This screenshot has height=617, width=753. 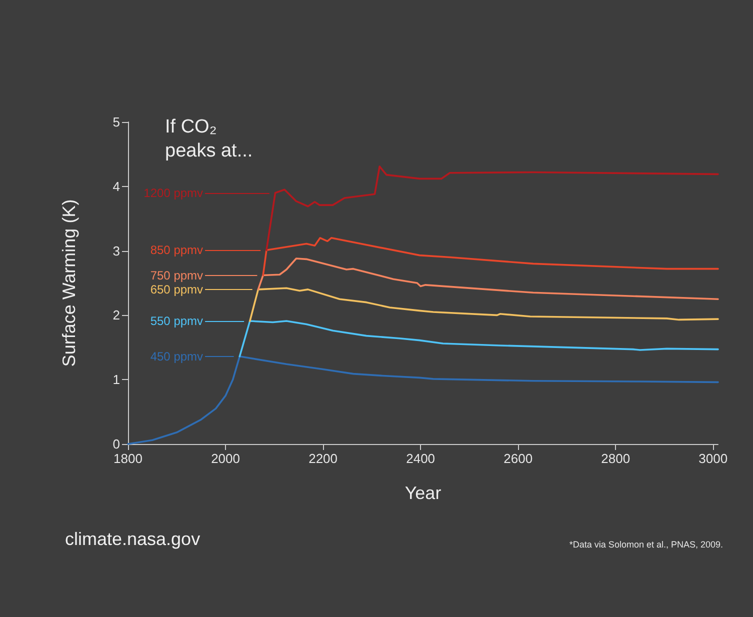 I want to click on y-tick-label: 0, so click(x=116, y=444).